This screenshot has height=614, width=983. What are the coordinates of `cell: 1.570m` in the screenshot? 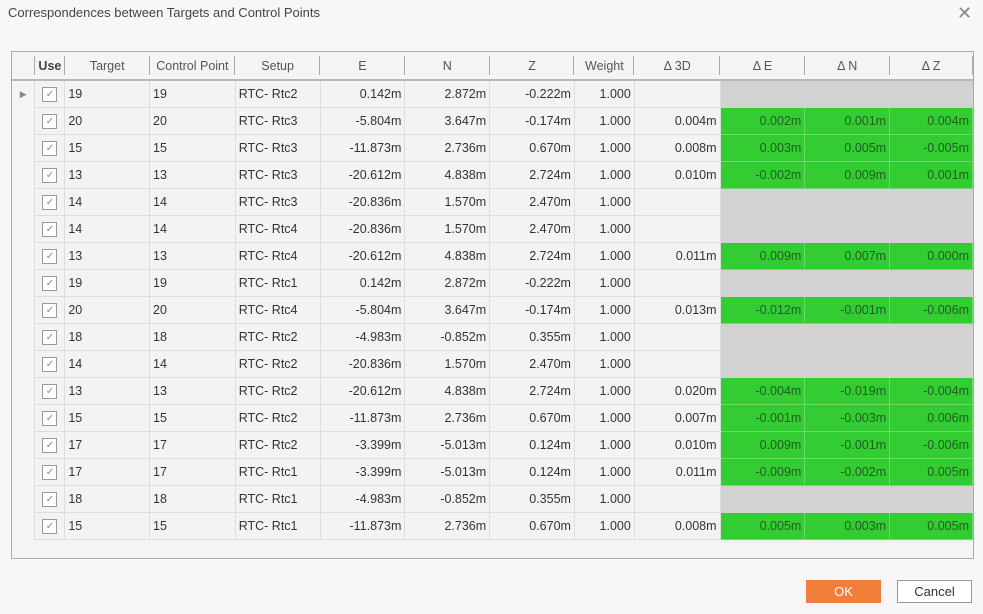 It's located at (447, 364).